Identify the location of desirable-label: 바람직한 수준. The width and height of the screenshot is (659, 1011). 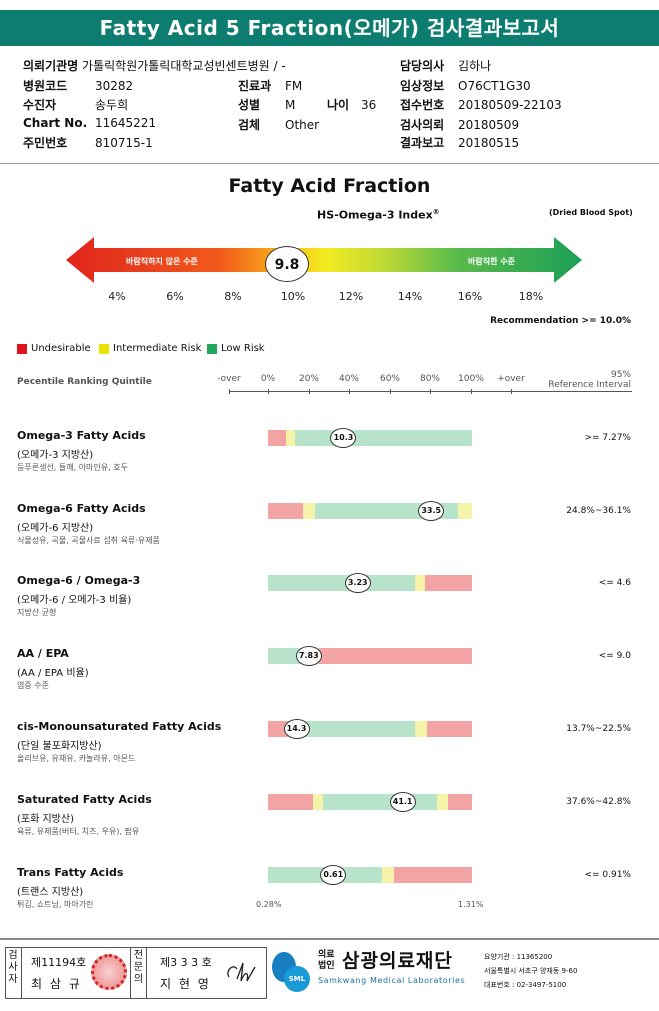
(491, 261).